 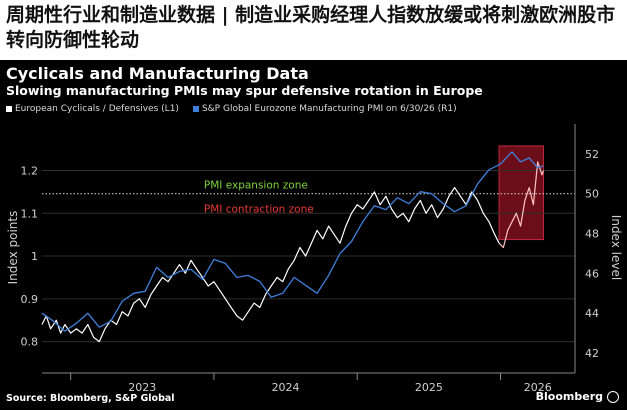 I want to click on legend-swatch-cyclicals, so click(x=9, y=109).